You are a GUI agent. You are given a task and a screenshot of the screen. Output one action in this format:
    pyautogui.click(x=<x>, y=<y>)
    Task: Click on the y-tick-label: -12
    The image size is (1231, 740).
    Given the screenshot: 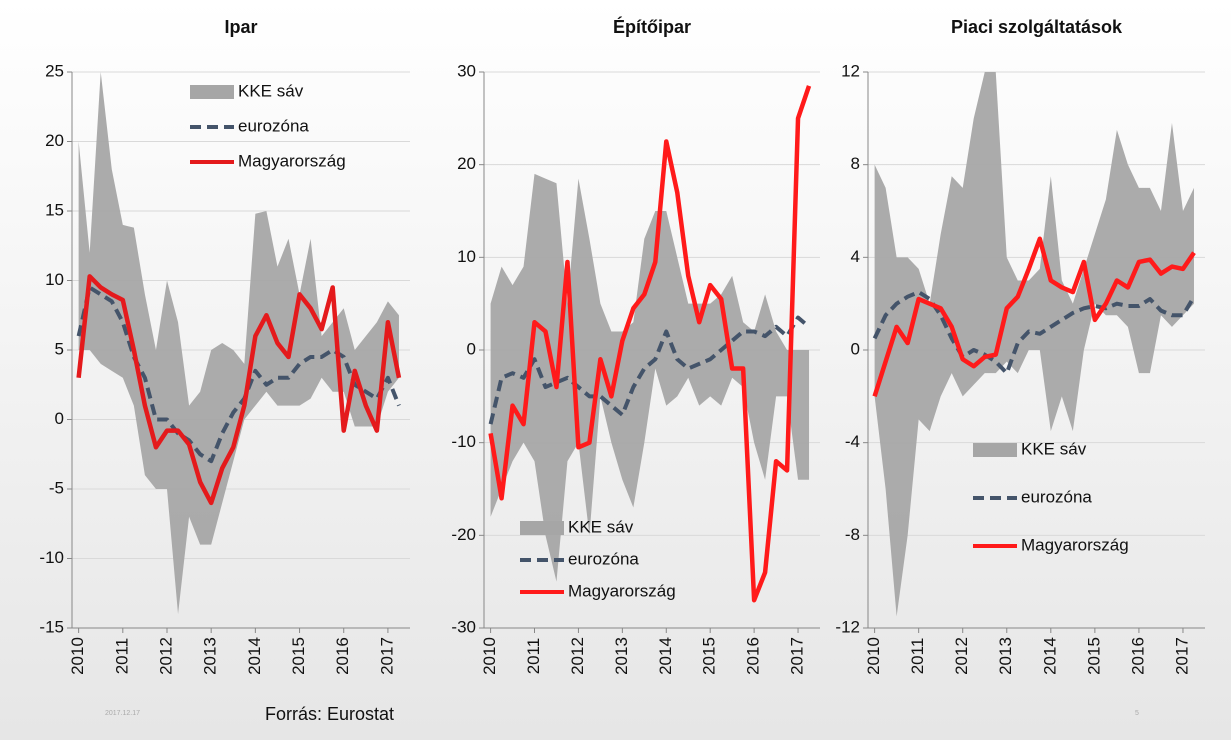 What is the action you would take?
    pyautogui.click(x=847, y=626)
    